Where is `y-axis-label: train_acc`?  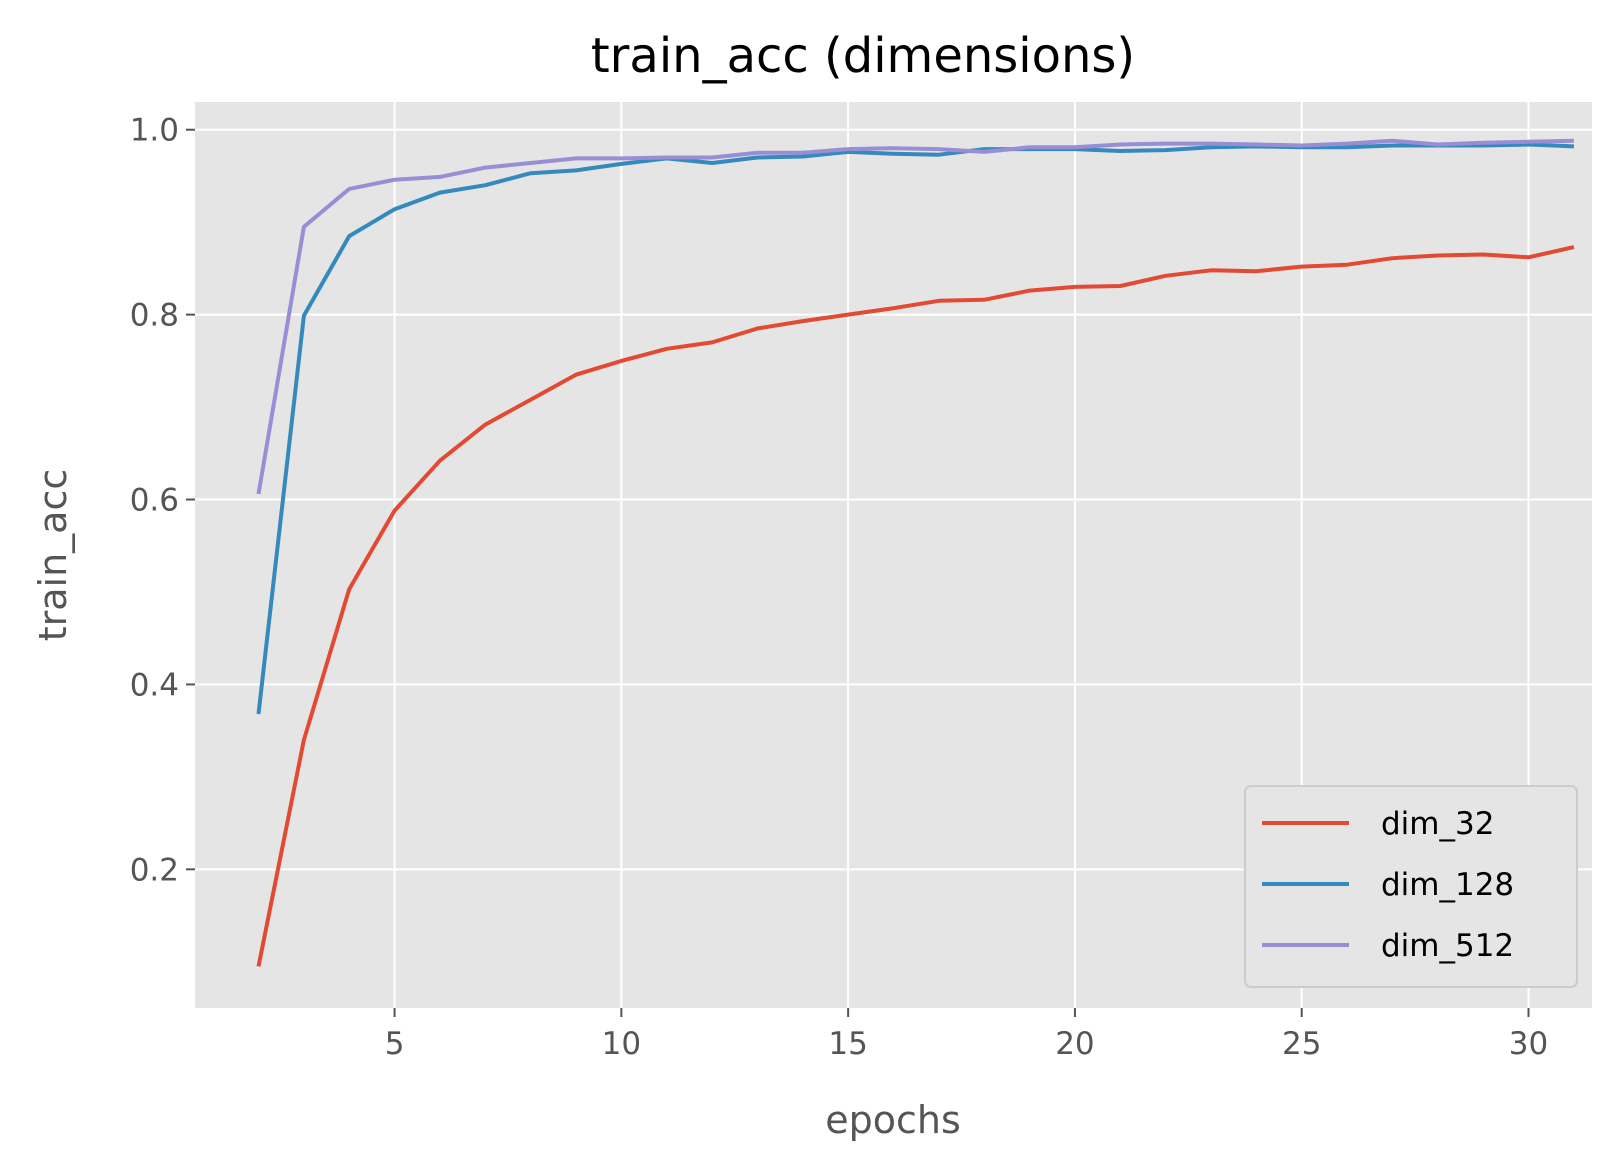 y-axis-label: train_acc is located at coordinates (53, 555).